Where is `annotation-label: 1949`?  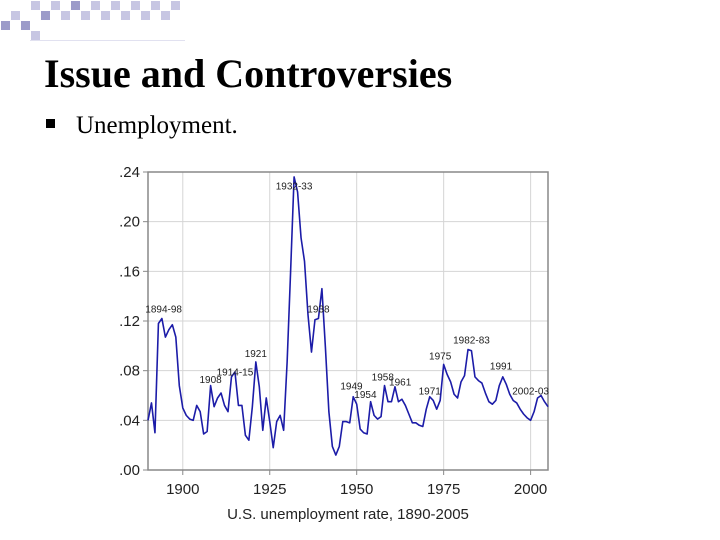 annotation-label: 1949 is located at coordinates (351, 386).